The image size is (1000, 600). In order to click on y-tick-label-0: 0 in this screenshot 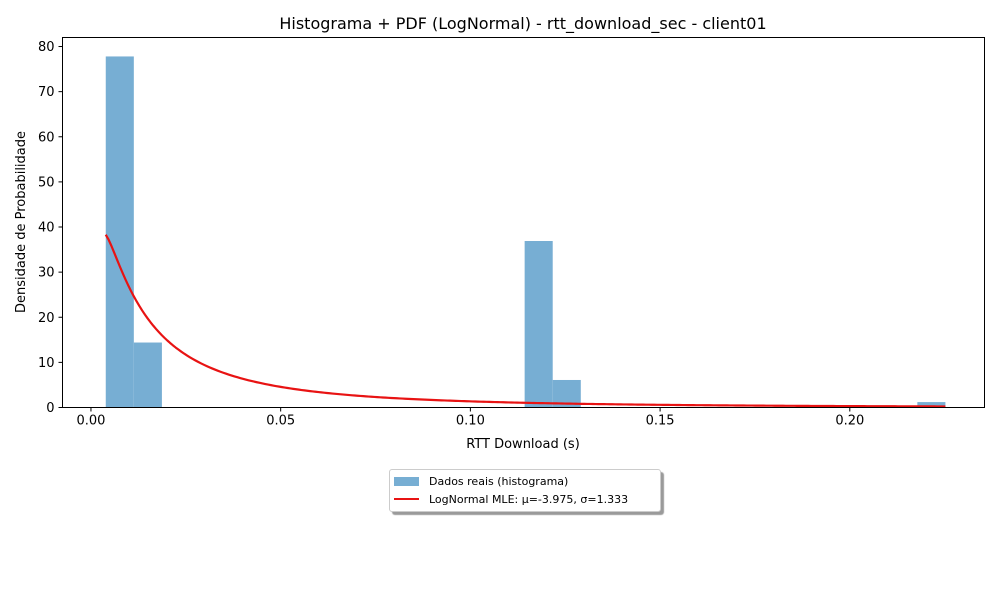, I will do `click(50, 408)`.